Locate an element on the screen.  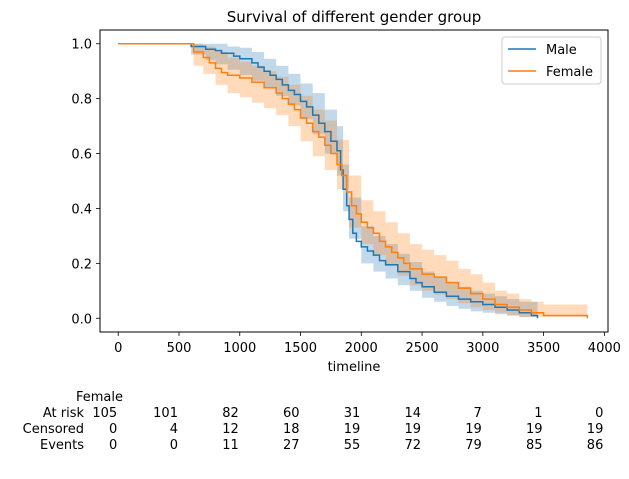
y-tick-label: 0.0 is located at coordinates (81, 319).